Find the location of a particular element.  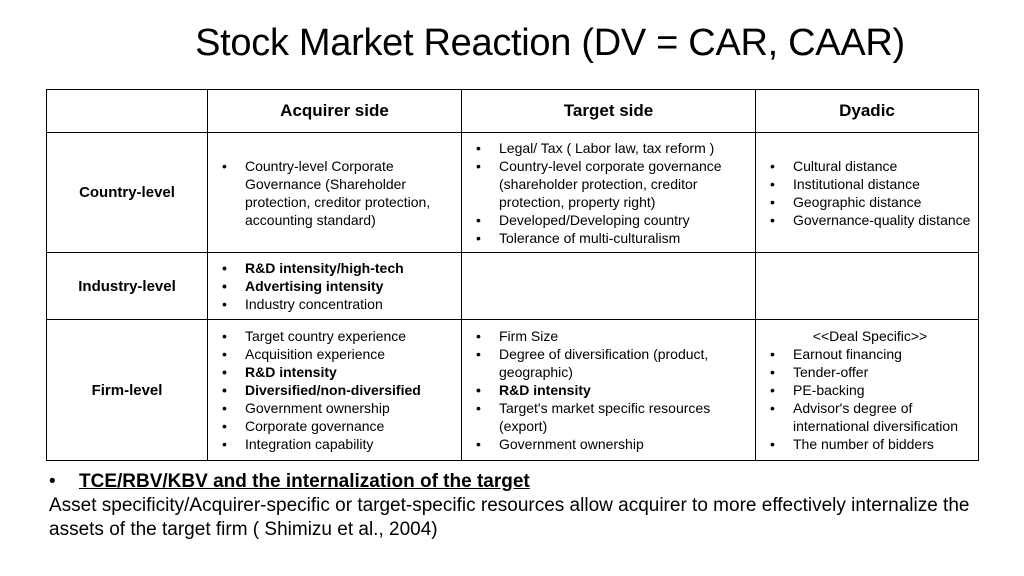

header-corner is located at coordinates (127, 111).